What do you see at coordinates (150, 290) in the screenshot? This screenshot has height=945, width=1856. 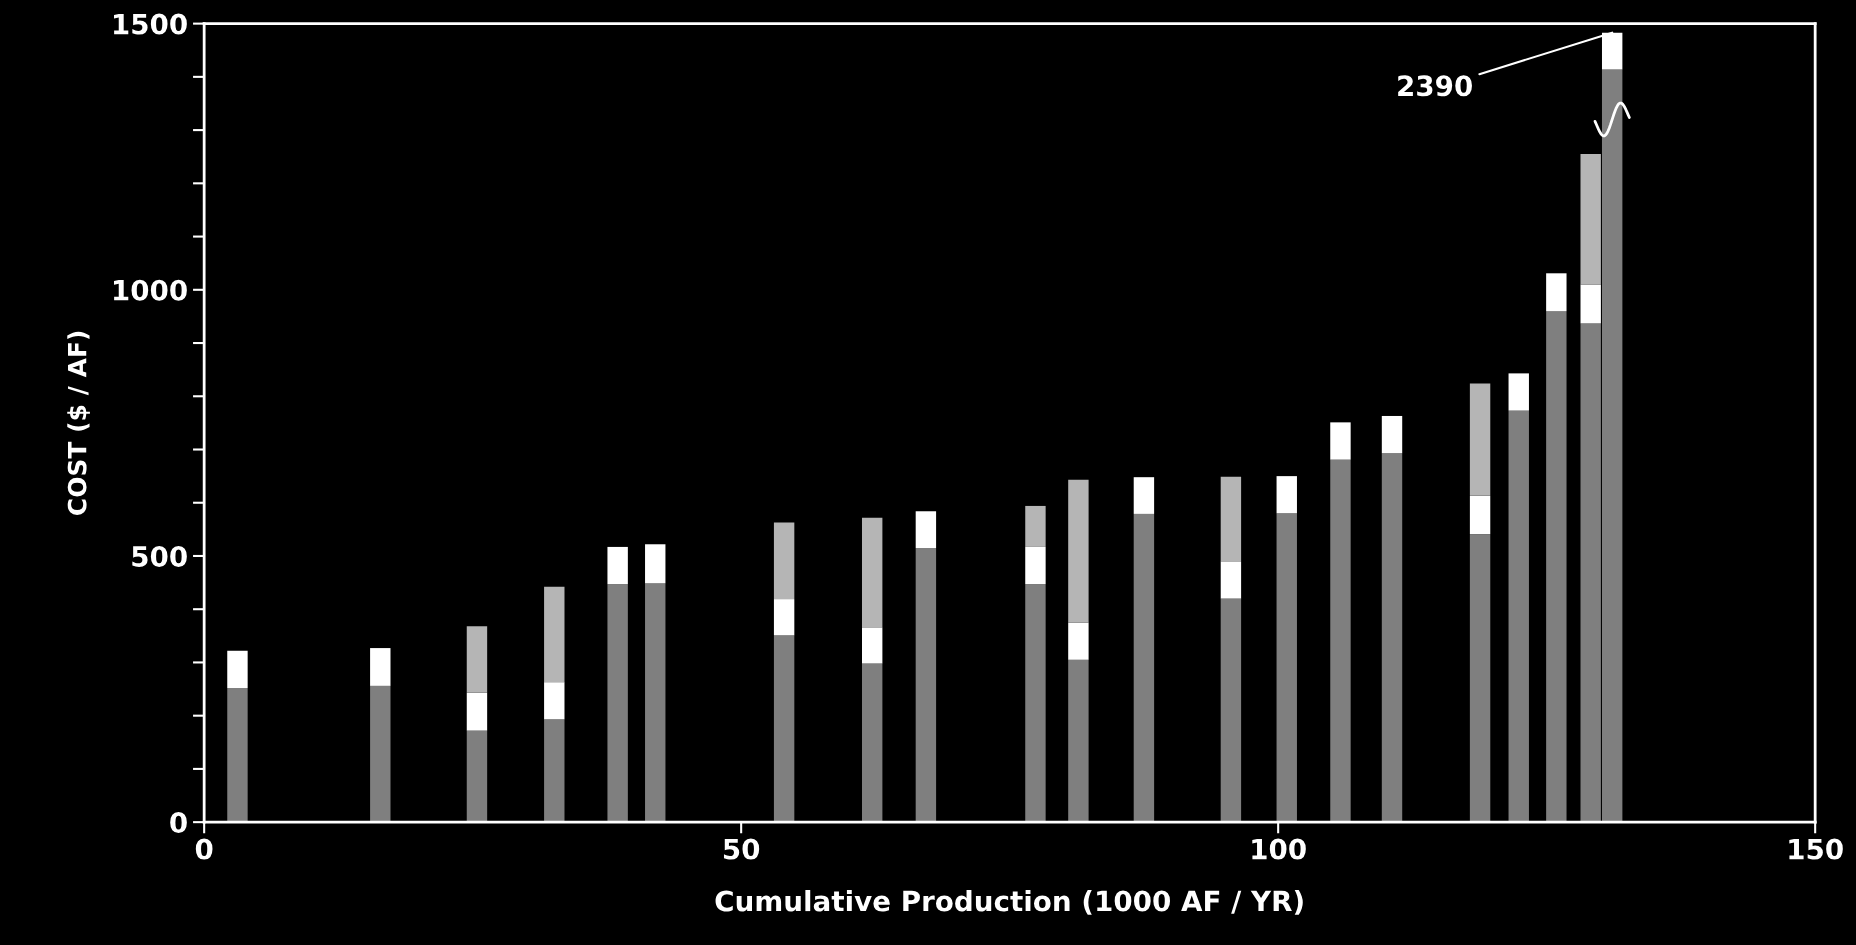 I see `y-tick-label: 1000` at bounding box center [150, 290].